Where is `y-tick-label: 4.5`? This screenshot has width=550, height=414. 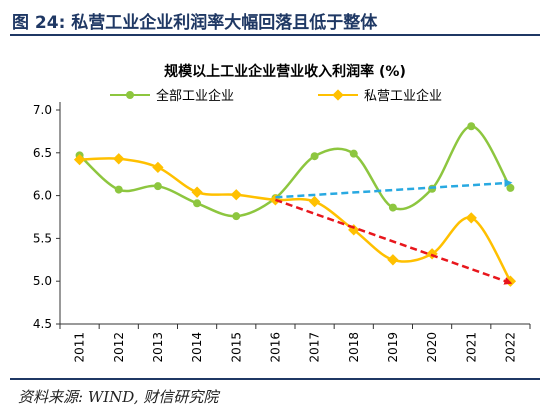 y-tick-label: 4.5 is located at coordinates (42, 324).